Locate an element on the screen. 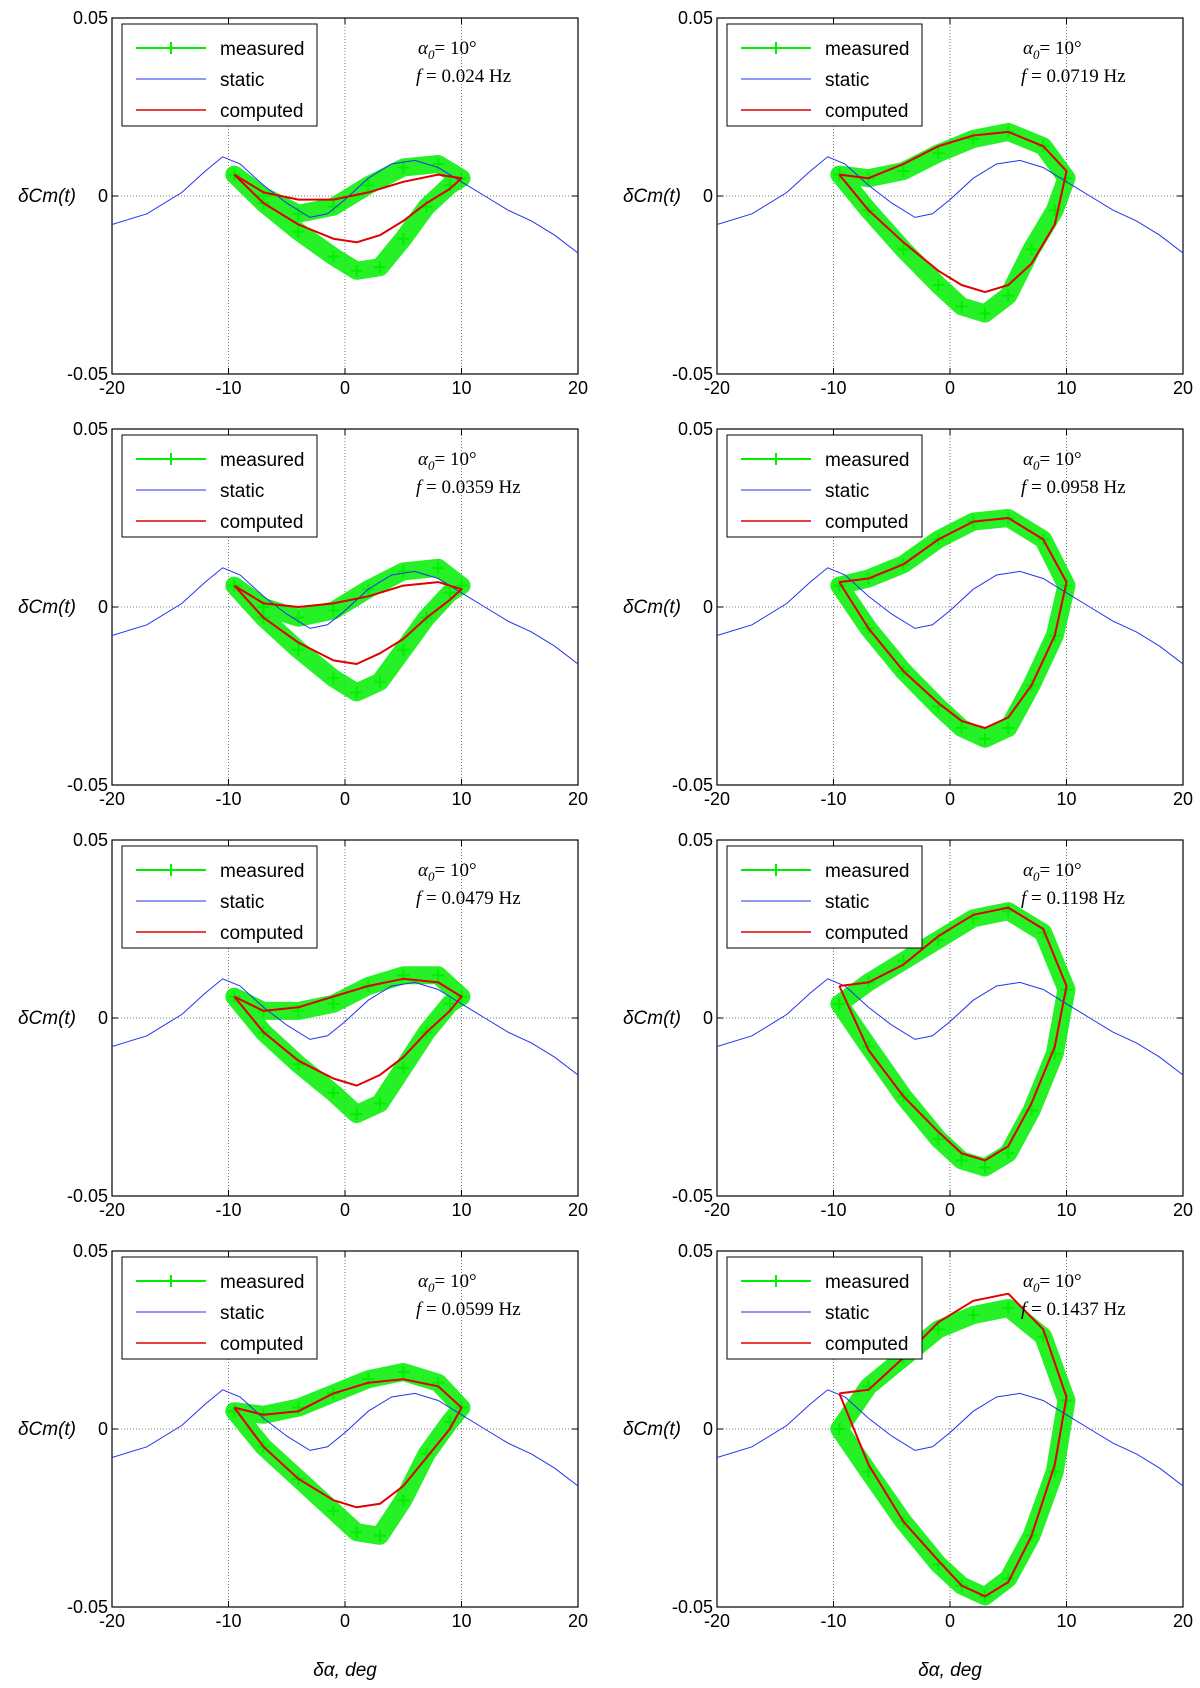  grid-lines is located at coordinates (345, 1018).